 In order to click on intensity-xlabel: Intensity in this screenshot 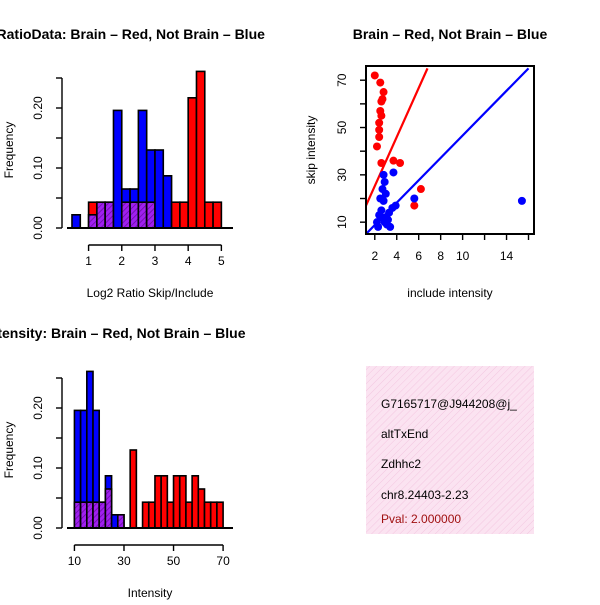, I will do `click(150, 593)`.